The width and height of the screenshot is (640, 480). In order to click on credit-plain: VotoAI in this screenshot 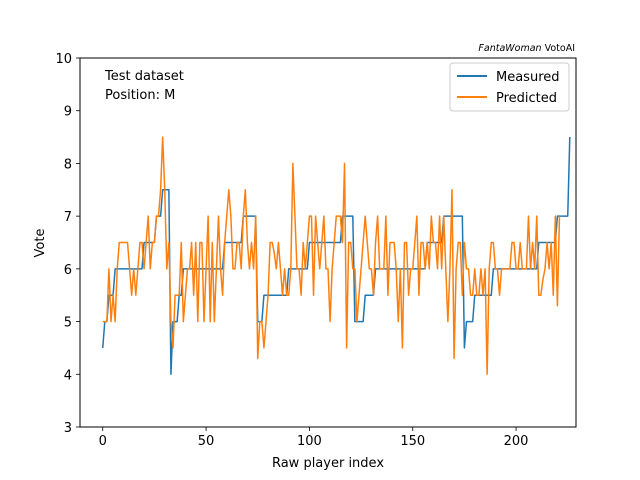, I will do `click(558, 48)`.